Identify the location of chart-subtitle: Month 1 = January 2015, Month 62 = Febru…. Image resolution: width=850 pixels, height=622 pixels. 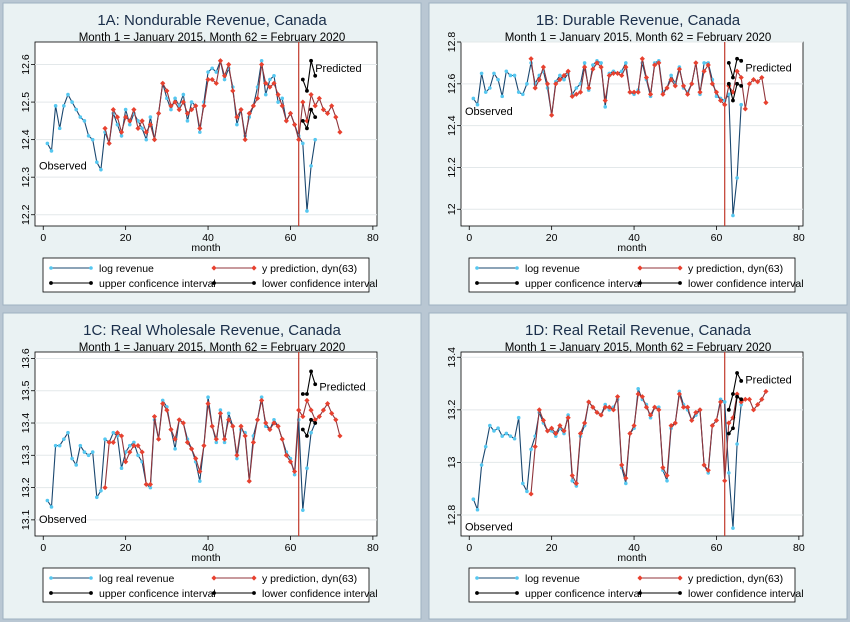
(212, 348).